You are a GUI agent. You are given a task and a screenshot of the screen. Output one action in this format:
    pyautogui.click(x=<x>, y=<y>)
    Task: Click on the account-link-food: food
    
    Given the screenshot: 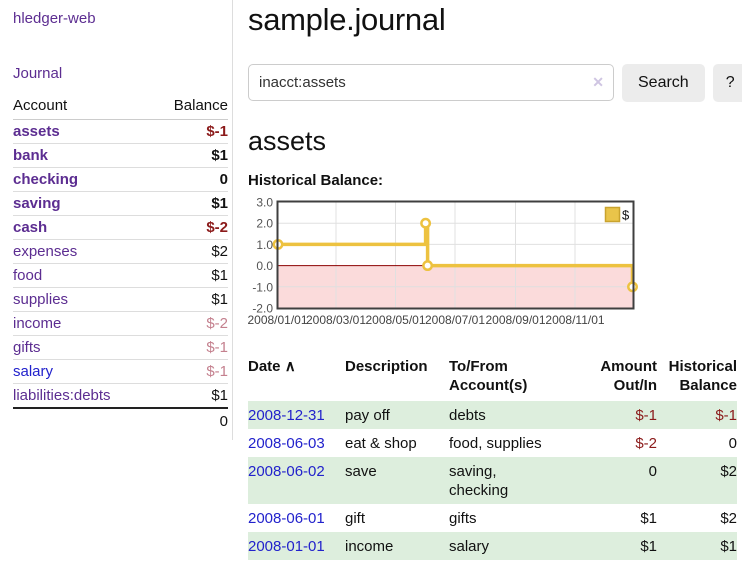 What is the action you would take?
    pyautogui.click(x=28, y=275)
    